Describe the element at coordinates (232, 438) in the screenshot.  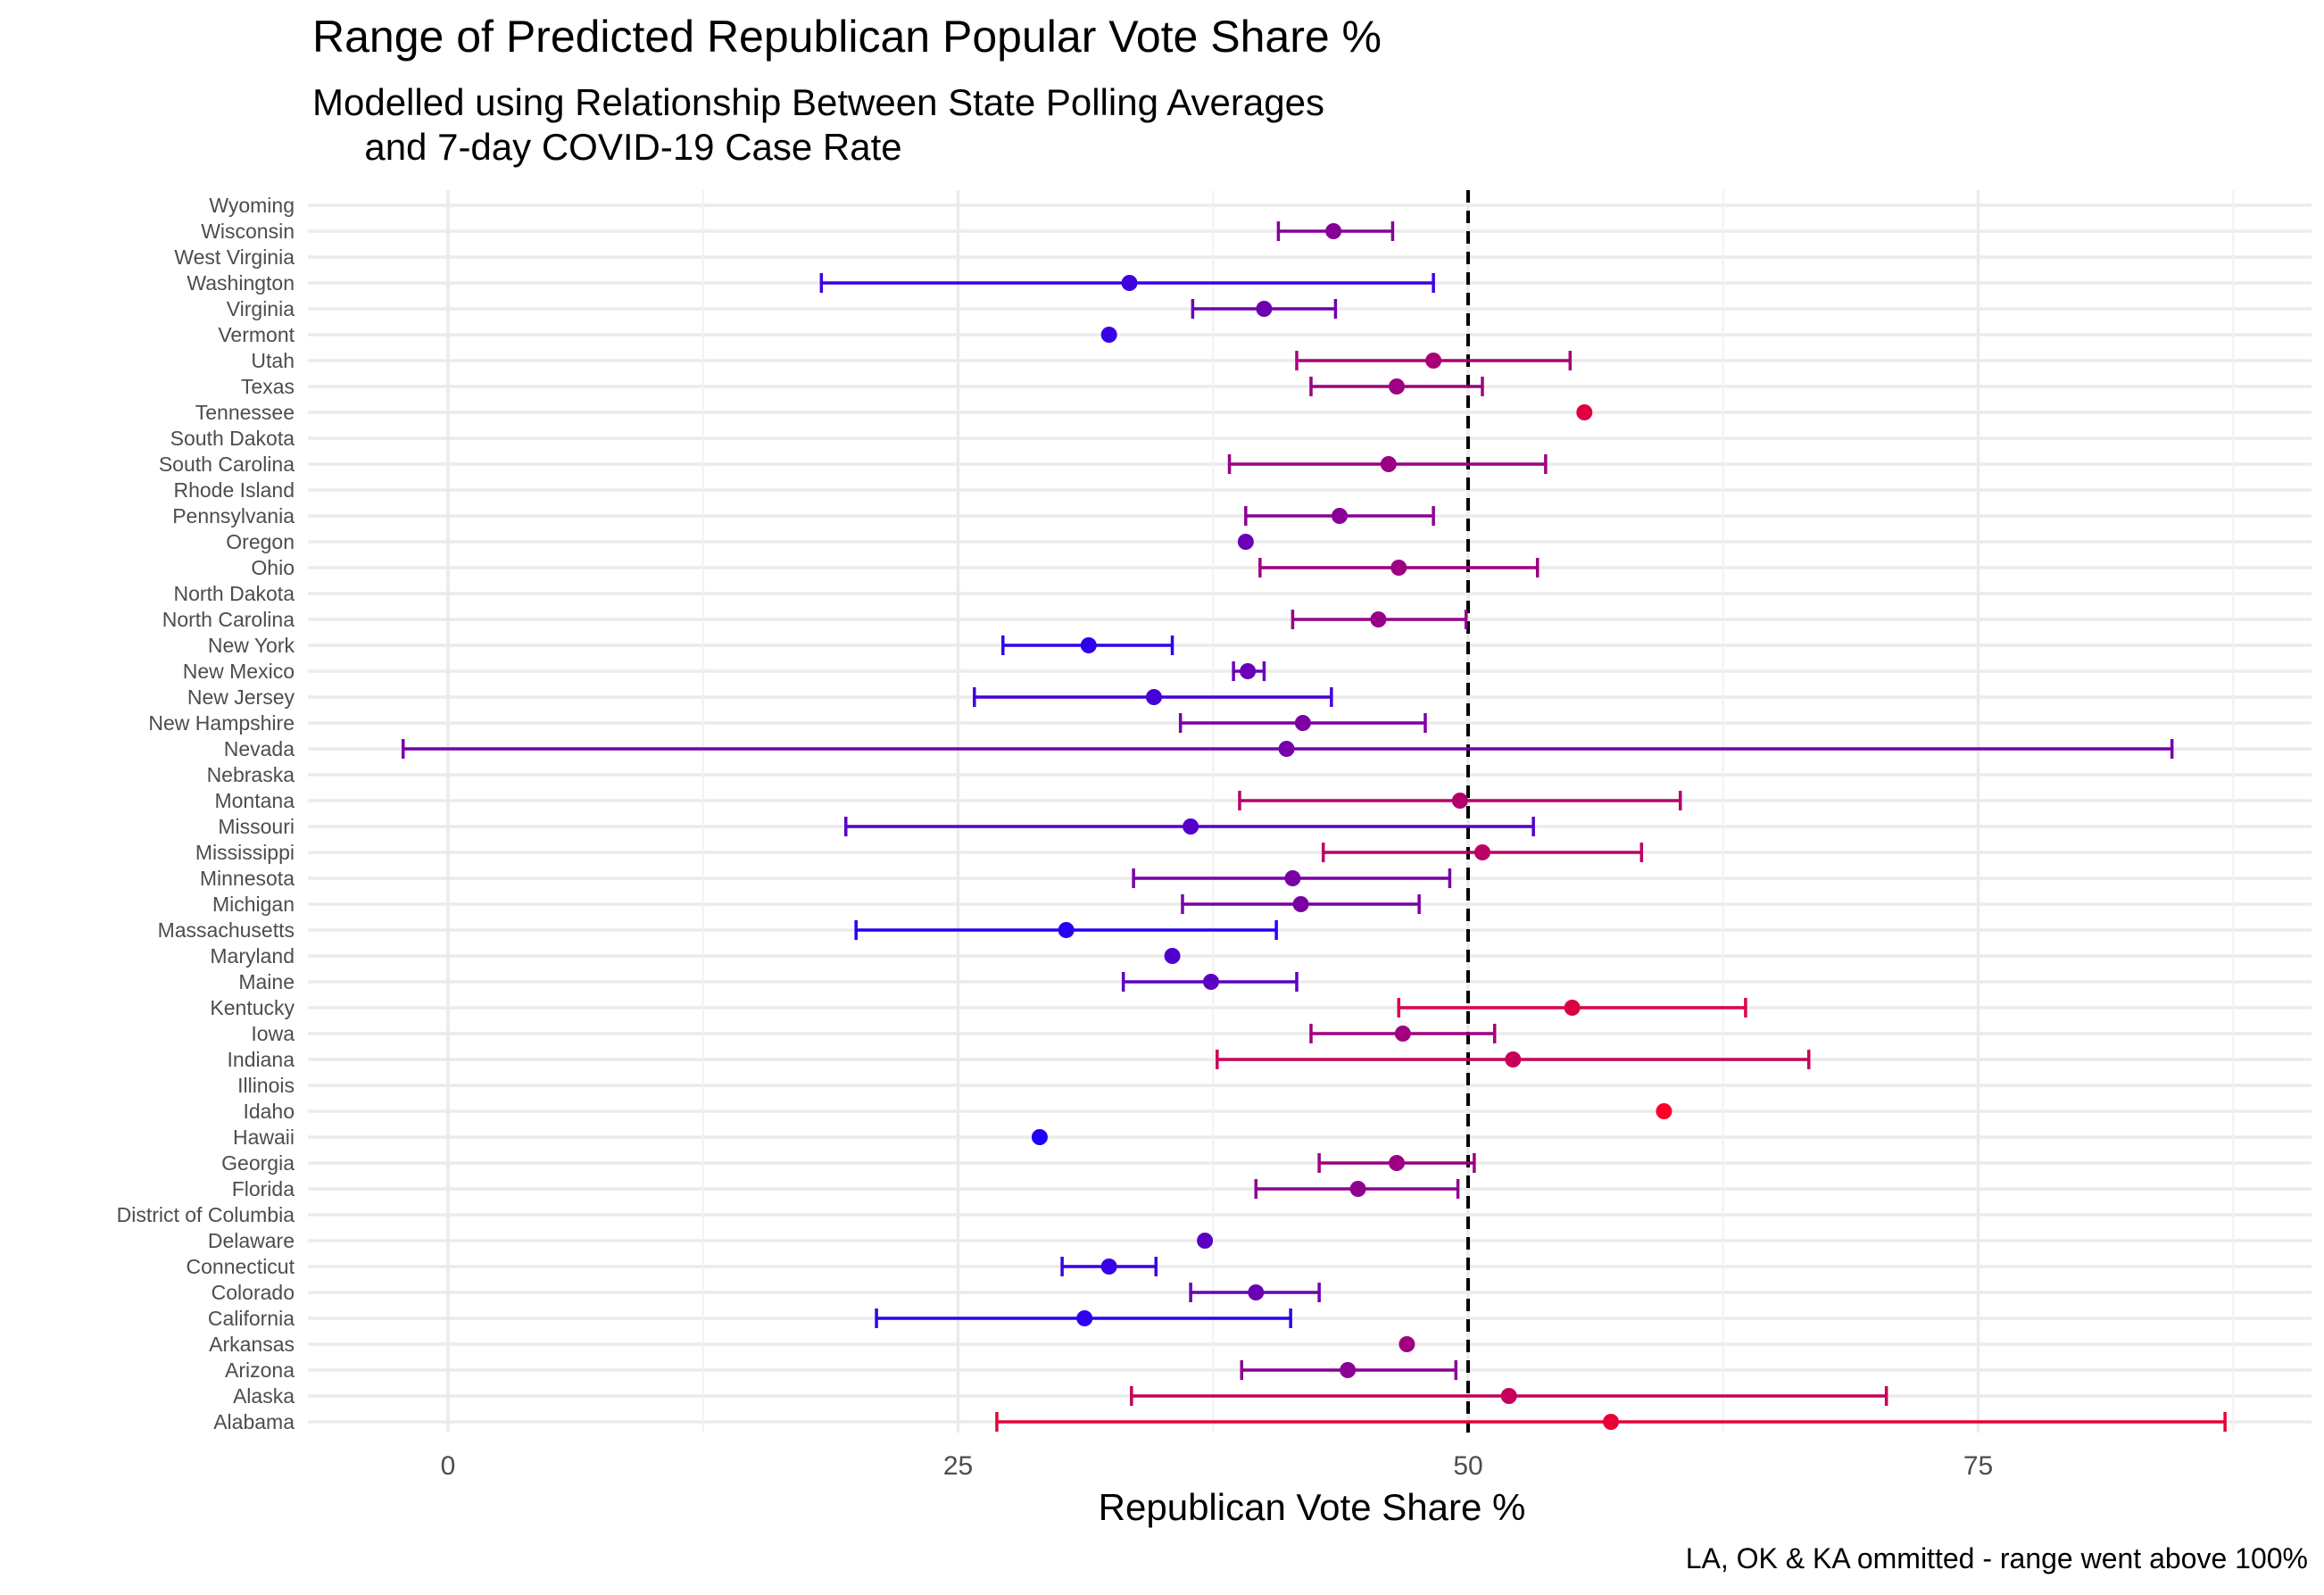
I see `y-tick-label: South Dakota` at that location.